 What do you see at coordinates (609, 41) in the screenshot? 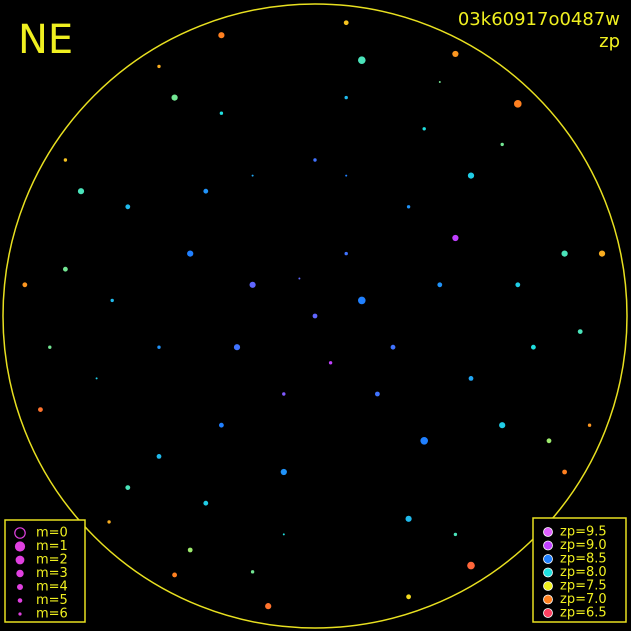
I see `color-label: zp` at bounding box center [609, 41].